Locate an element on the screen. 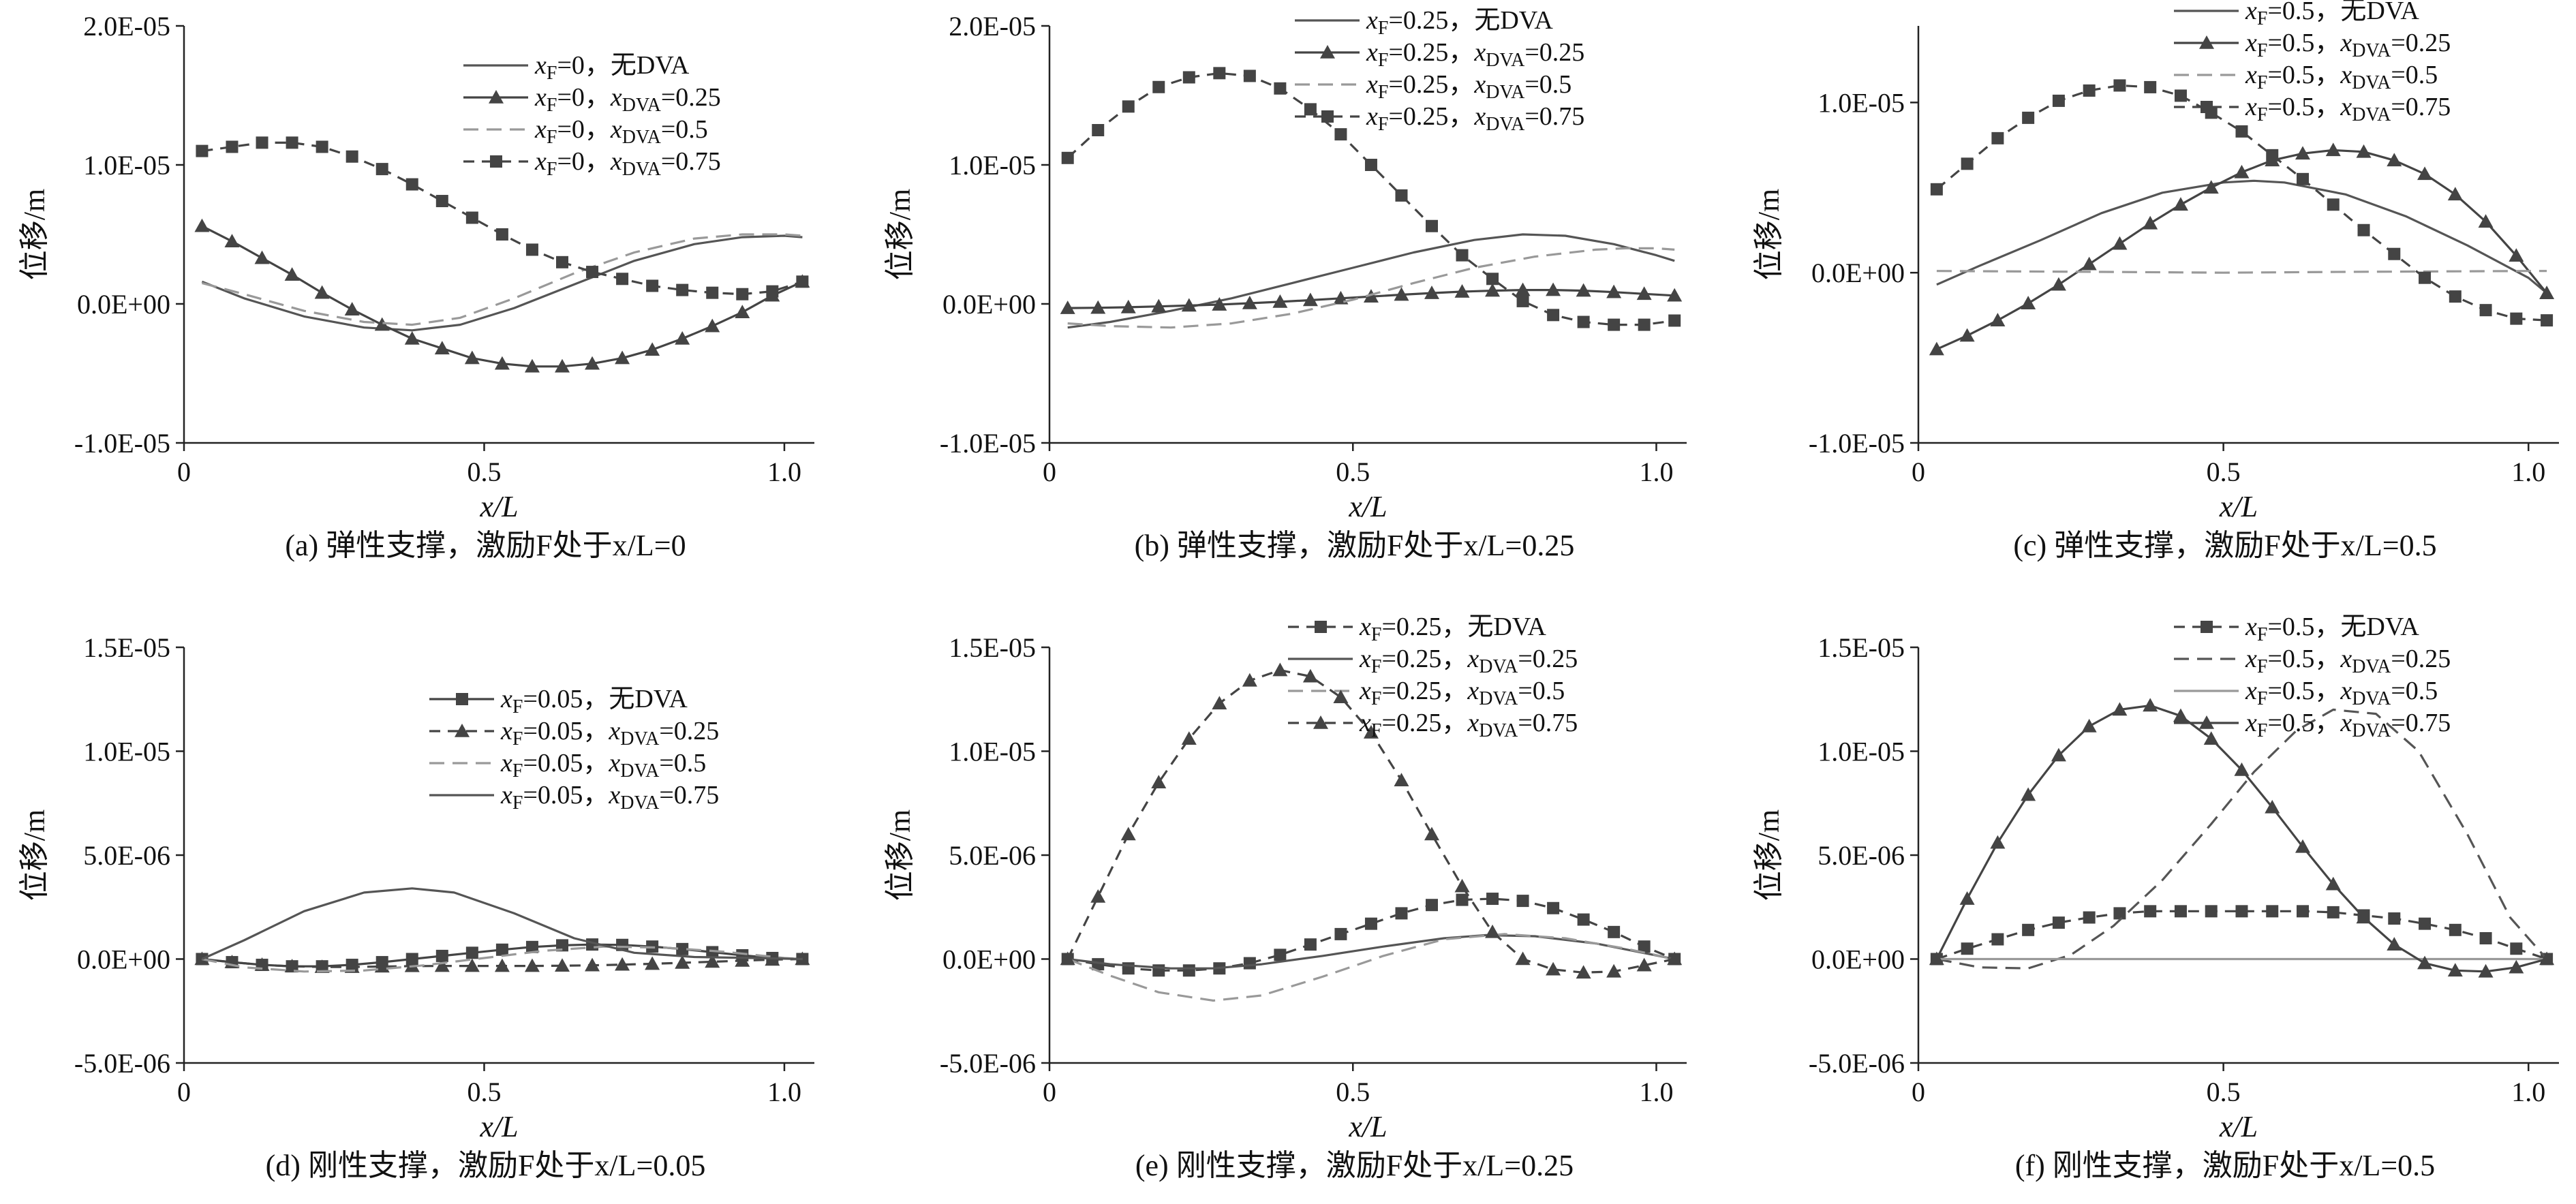 This screenshot has height=1204, width=2576. y-tick-label: 1.0E-05 is located at coordinates (1861, 752).